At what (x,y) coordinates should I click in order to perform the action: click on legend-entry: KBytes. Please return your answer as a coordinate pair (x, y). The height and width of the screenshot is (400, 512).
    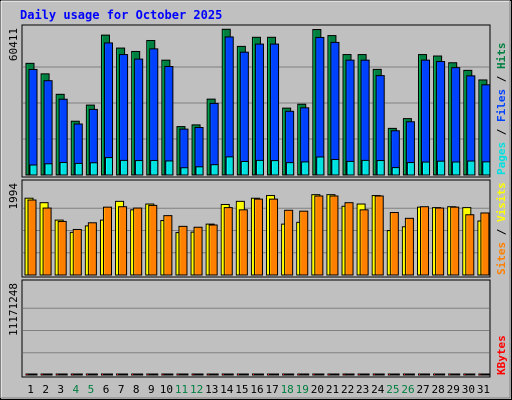
    Looking at the image, I should click on (501, 355).